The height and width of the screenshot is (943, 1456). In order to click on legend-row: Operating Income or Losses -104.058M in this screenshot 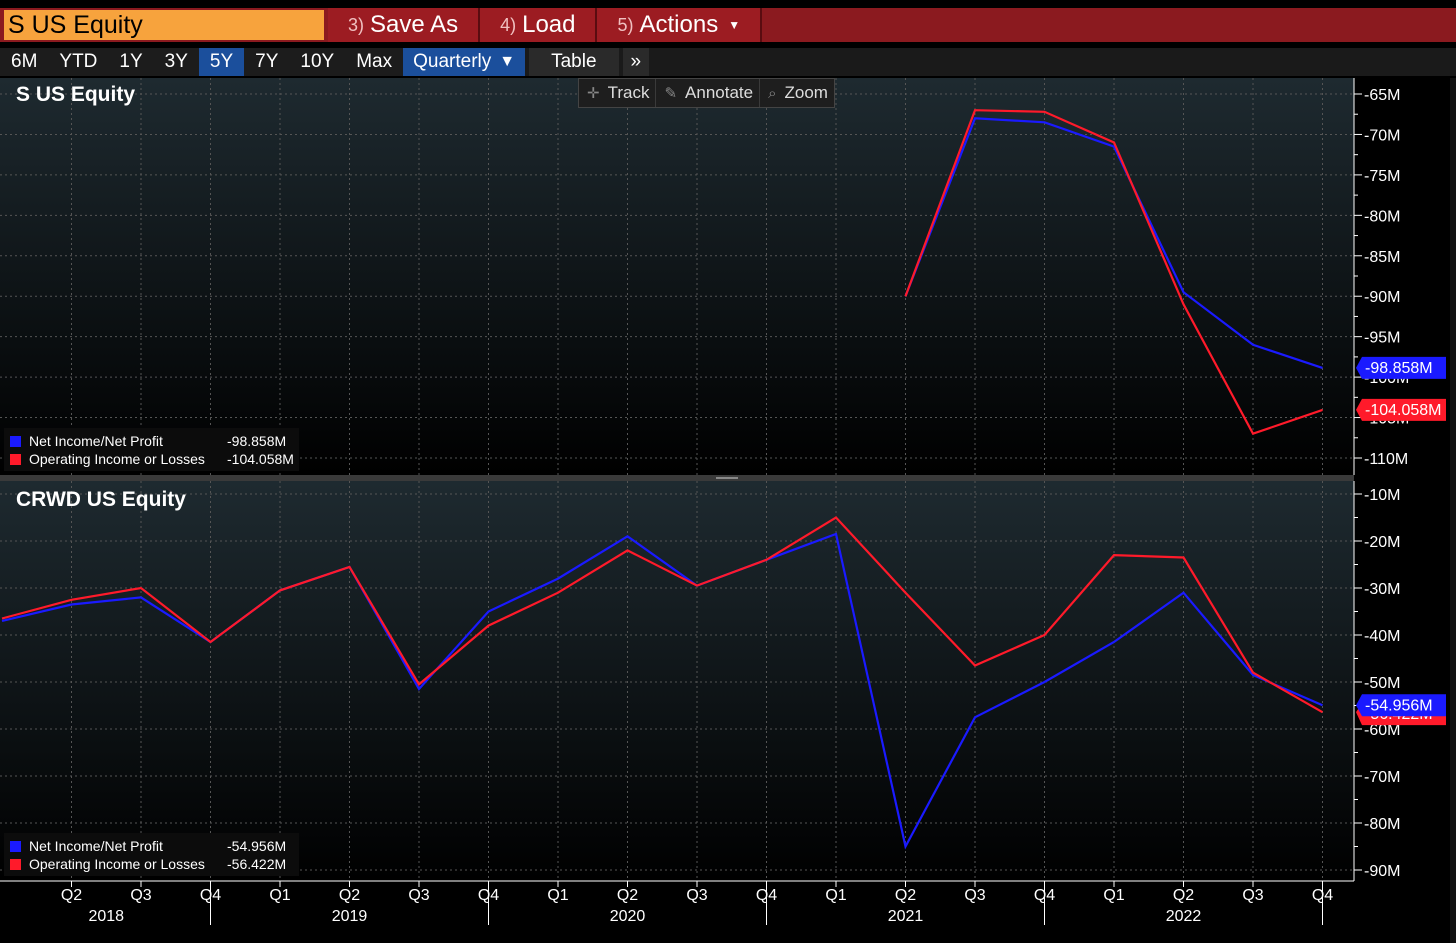, I will do `click(152, 459)`.